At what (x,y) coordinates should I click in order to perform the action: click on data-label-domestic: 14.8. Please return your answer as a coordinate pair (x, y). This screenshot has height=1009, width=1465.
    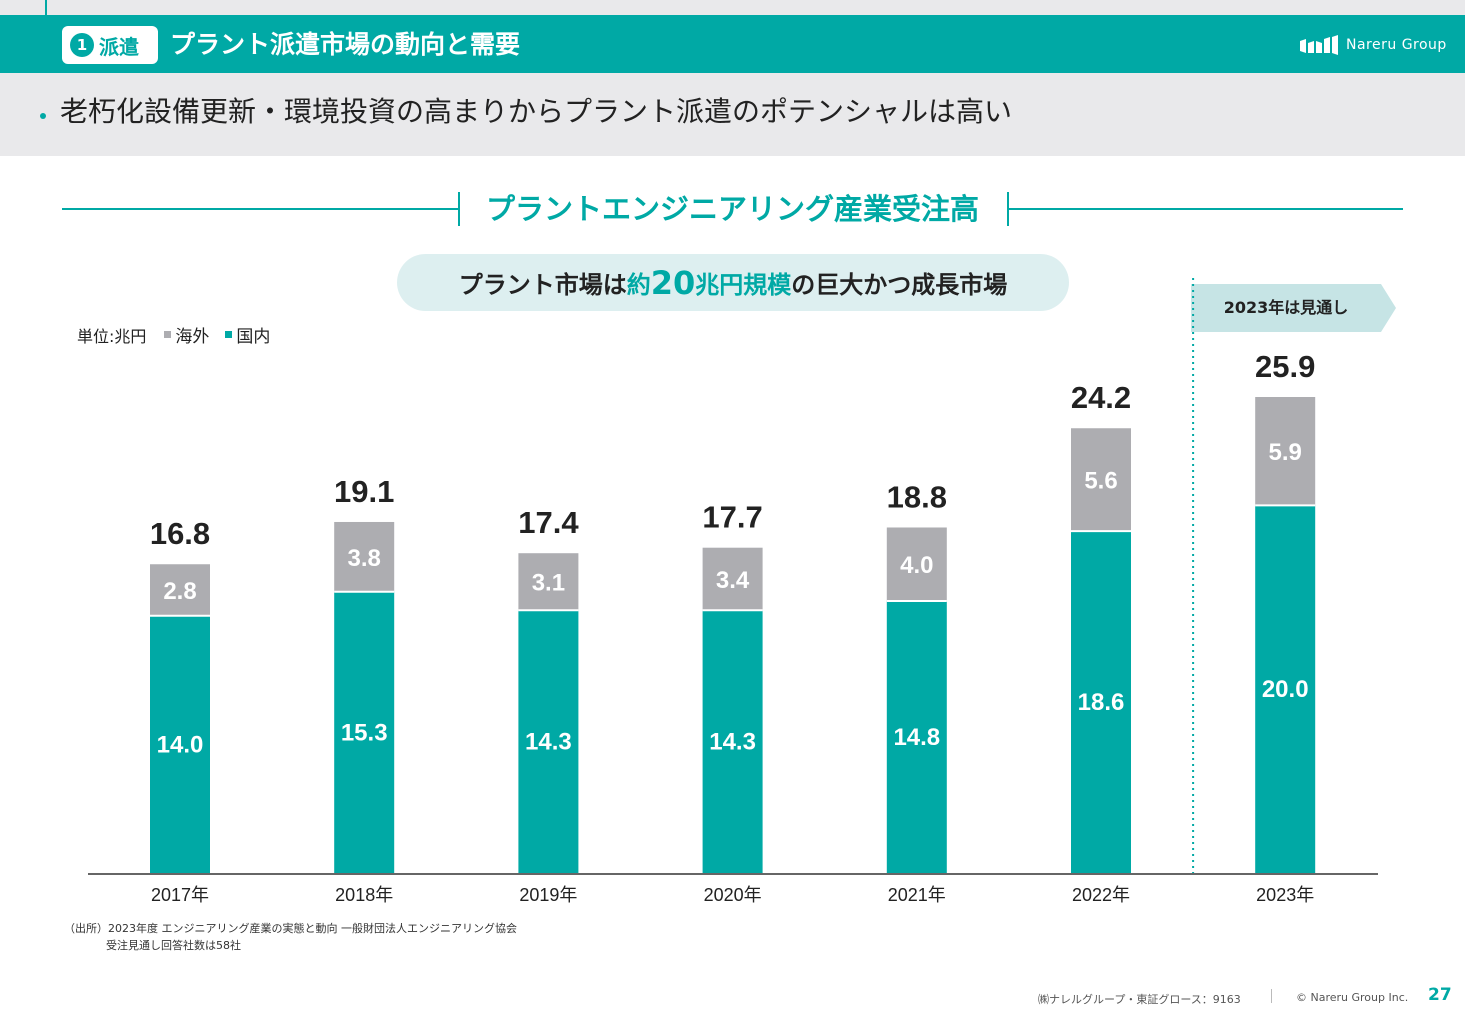
    Looking at the image, I should click on (916, 737).